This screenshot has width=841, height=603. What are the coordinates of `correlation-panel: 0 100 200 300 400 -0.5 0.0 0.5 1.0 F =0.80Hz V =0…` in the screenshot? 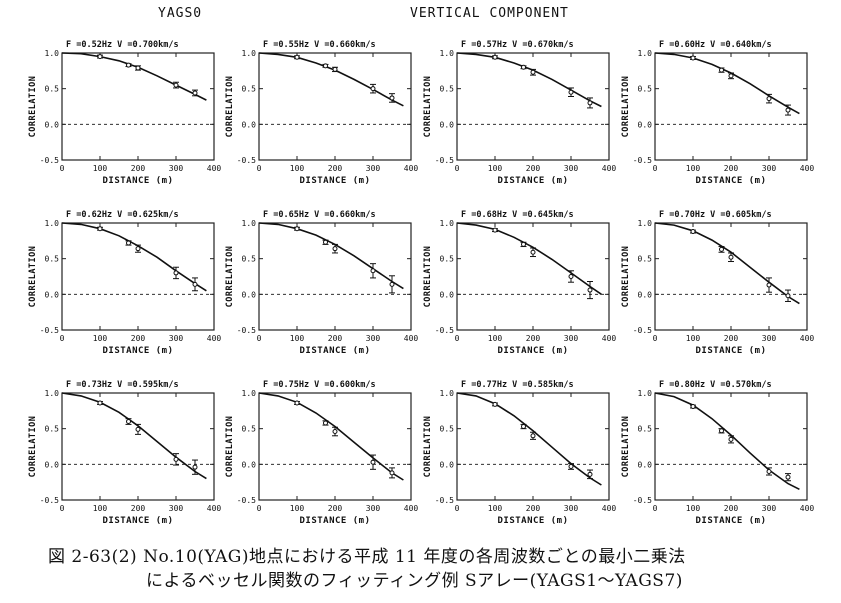 It's located at (717, 453).